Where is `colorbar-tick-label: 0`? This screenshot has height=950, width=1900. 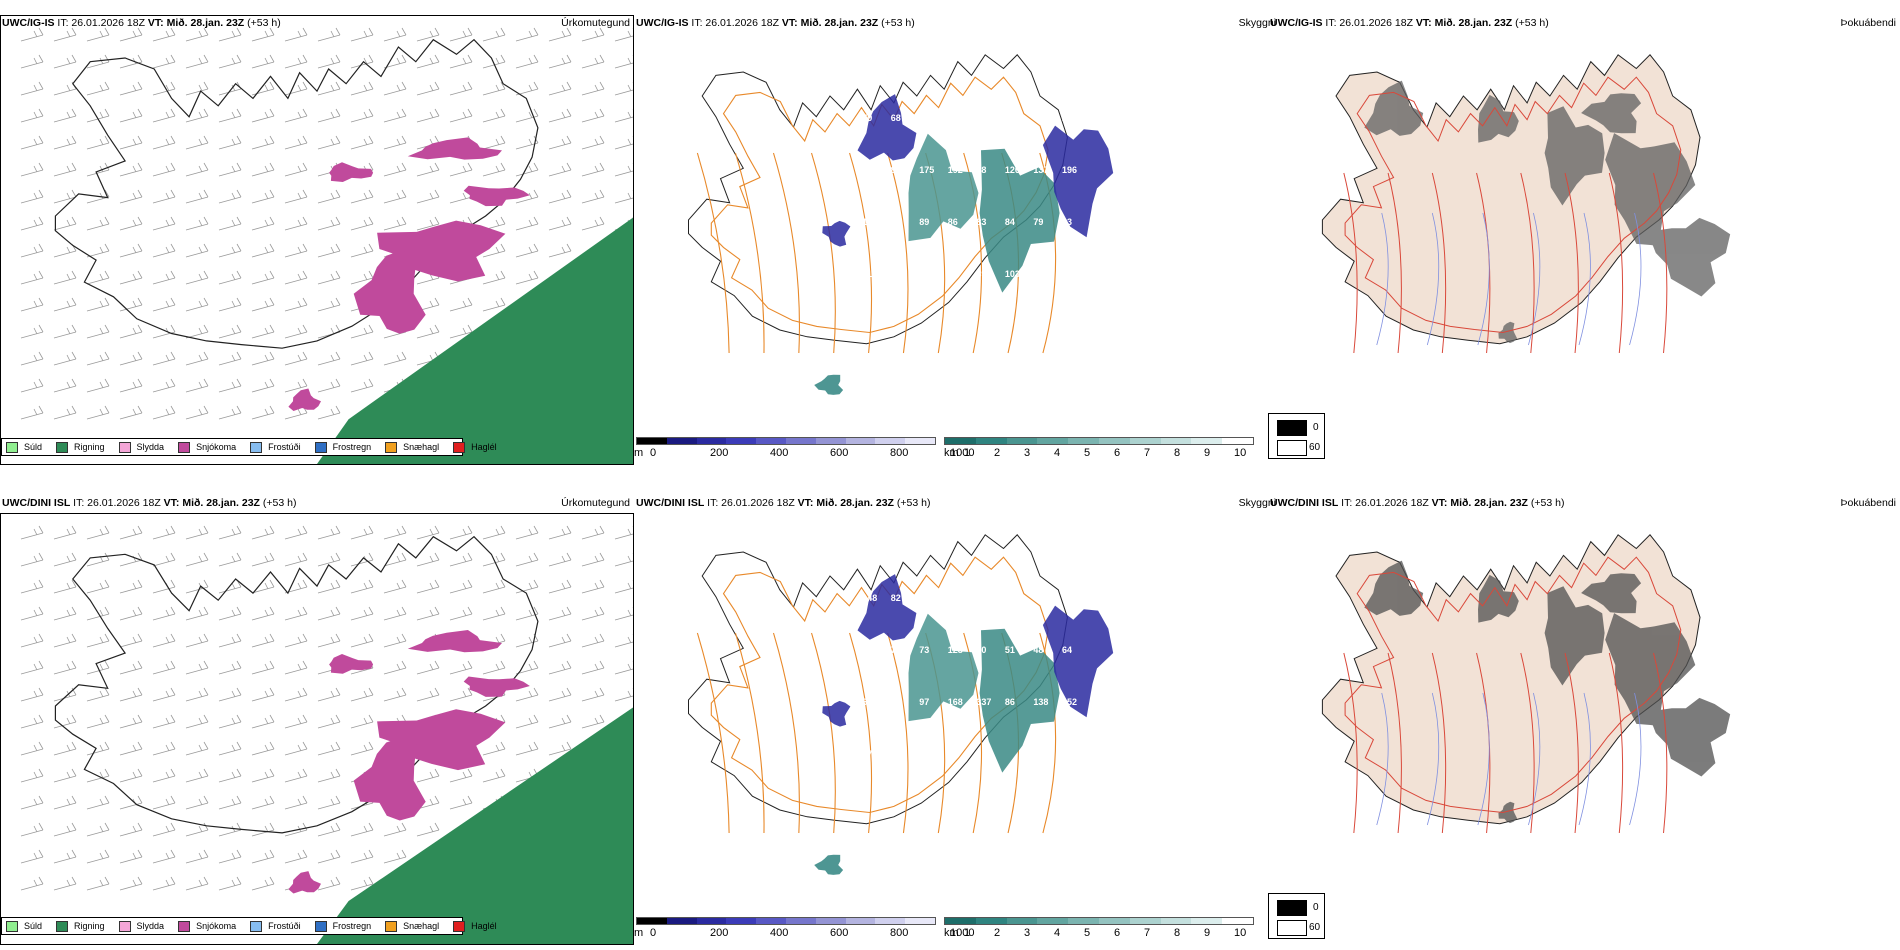
colorbar-tick-label: 0 is located at coordinates (653, 453).